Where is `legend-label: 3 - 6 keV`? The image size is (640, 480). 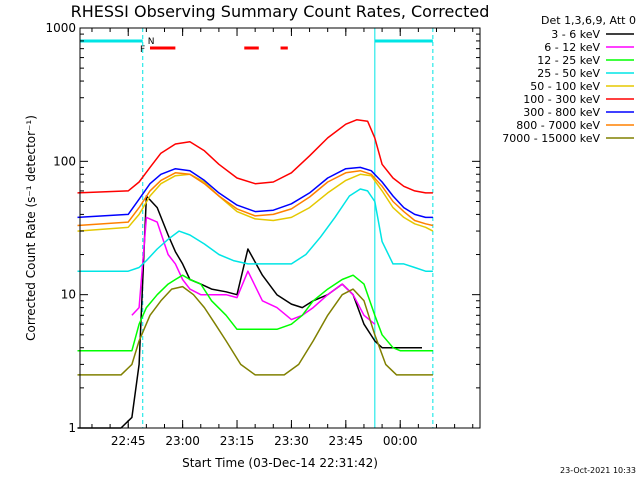 legend-label: 3 - 6 keV is located at coordinates (575, 34).